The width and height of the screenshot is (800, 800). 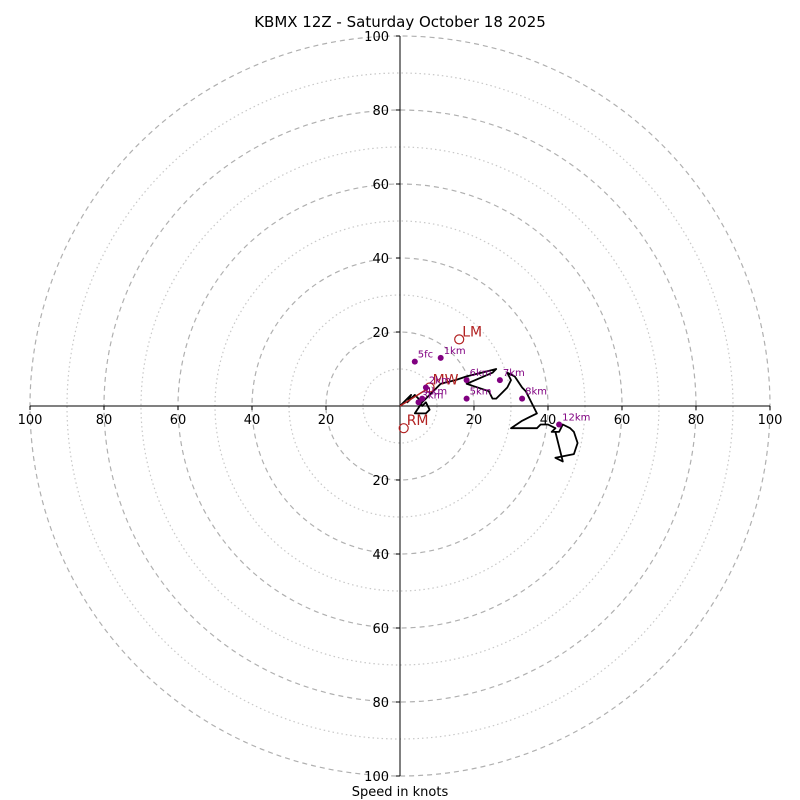 I want to click on hodograph-line, so click(x=489, y=415).